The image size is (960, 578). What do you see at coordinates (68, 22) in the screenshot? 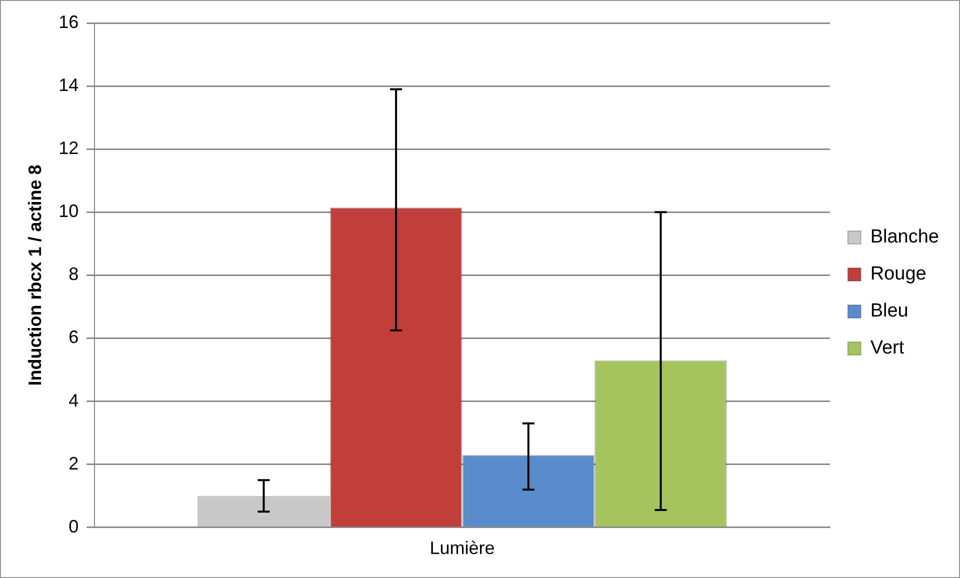
I see `y-tick-label: 16` at bounding box center [68, 22].